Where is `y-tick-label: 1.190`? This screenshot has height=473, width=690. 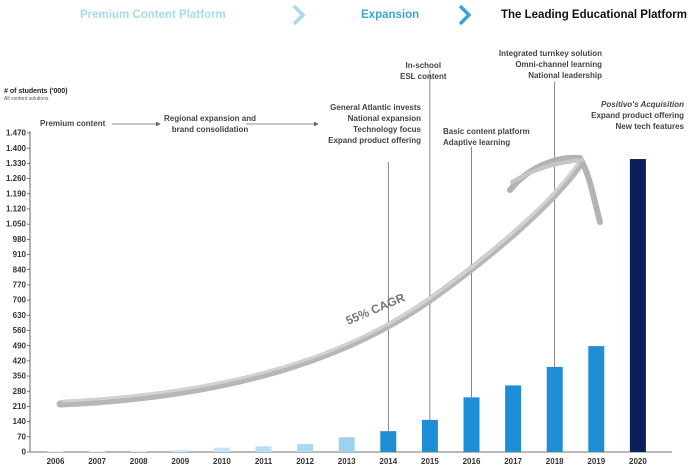 y-tick-label: 1.190 is located at coordinates (16, 193).